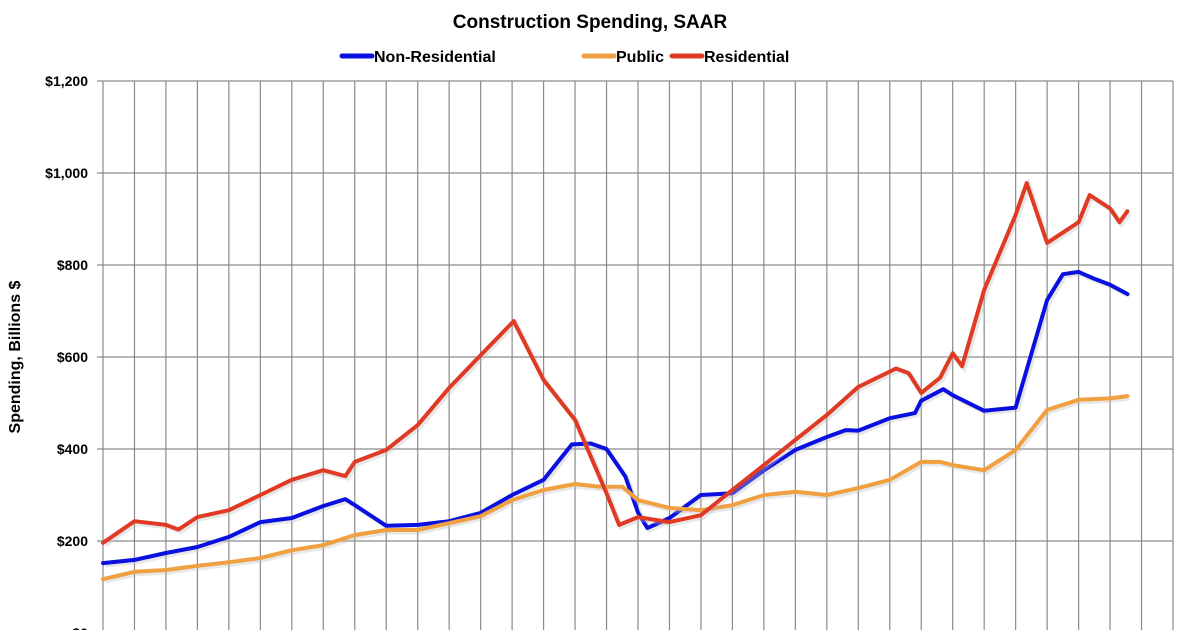 The width and height of the screenshot is (1200, 630). I want to click on y-tick-label: $400, so click(72, 449).